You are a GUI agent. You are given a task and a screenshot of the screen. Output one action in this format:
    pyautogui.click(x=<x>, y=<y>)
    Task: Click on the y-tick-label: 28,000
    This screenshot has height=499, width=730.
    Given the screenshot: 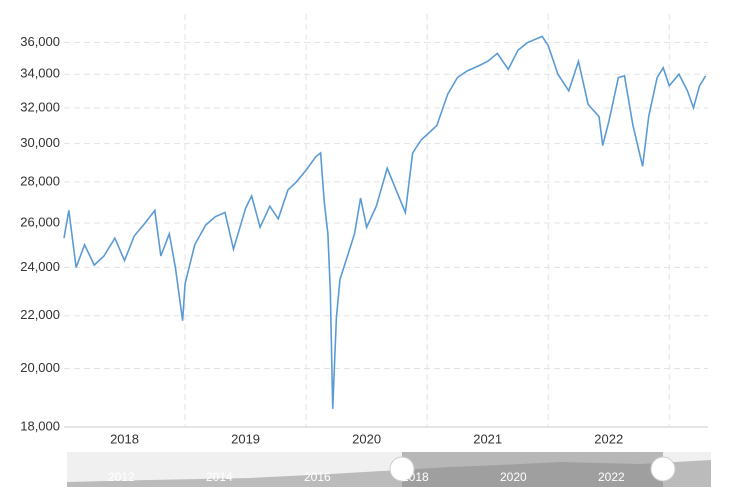 What is the action you would take?
    pyautogui.click(x=40, y=180)
    